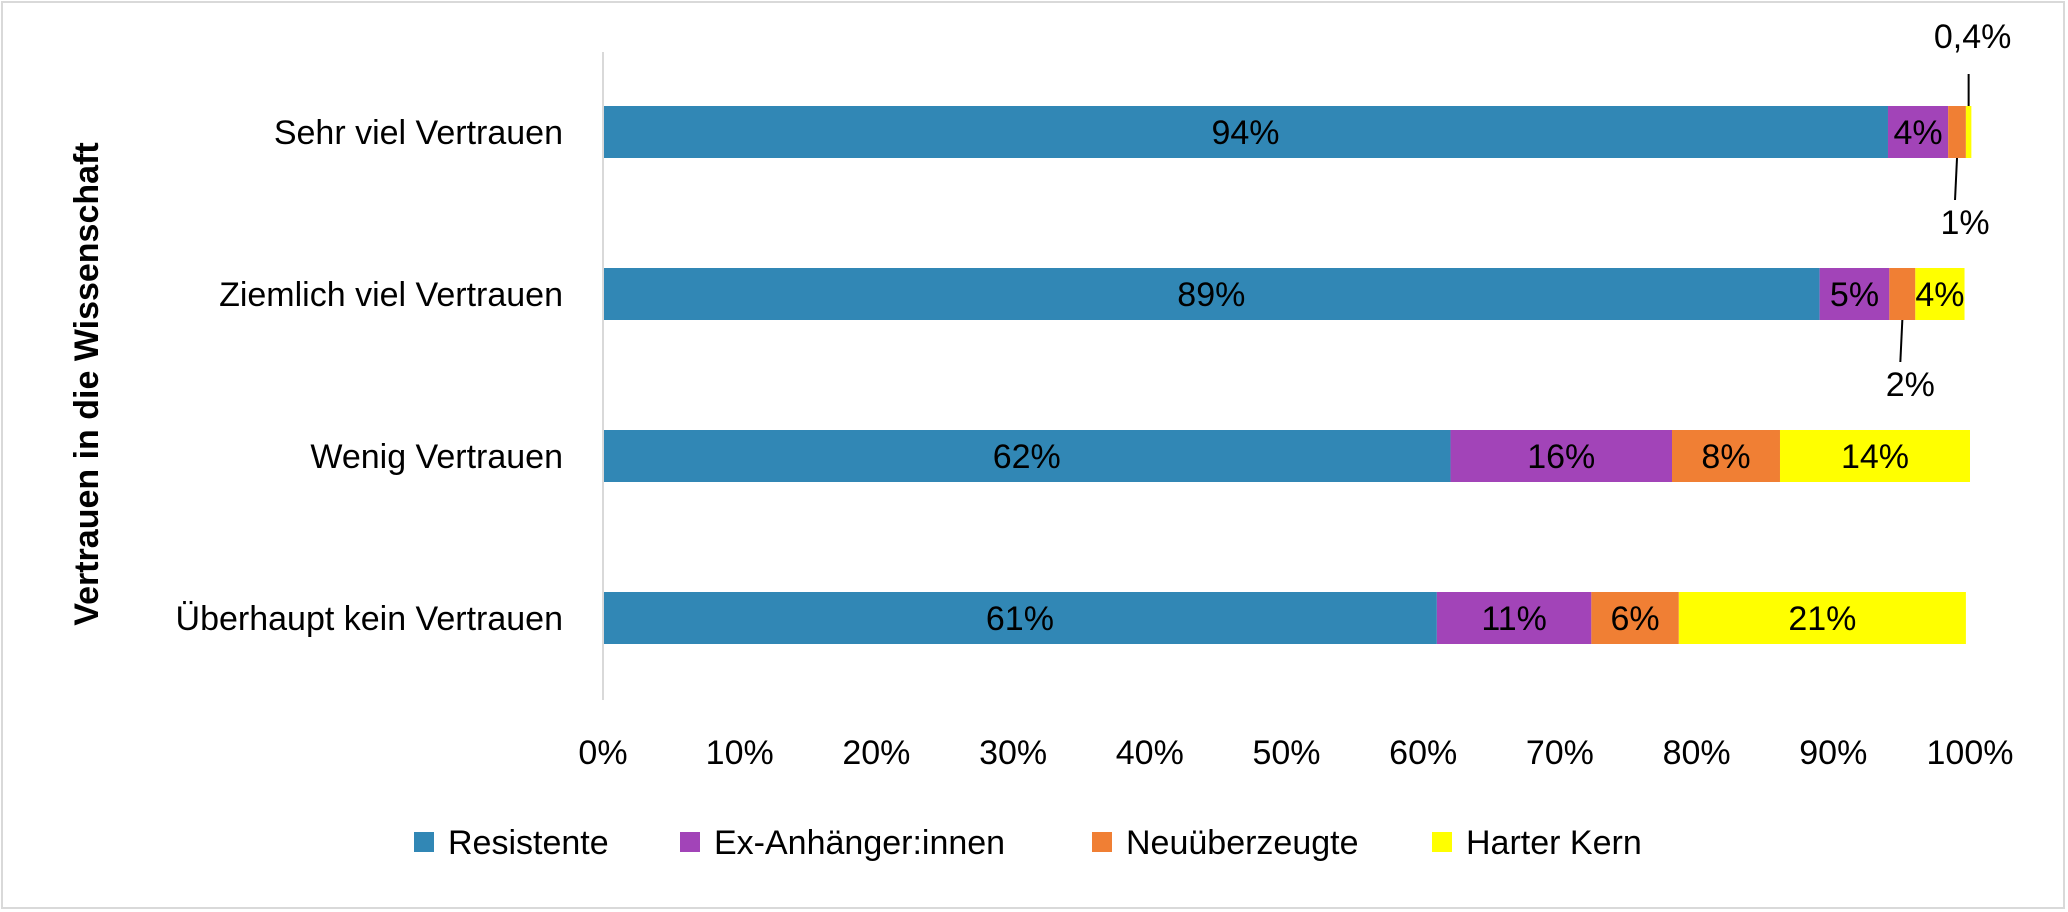 The height and width of the screenshot is (912, 2068). What do you see at coordinates (1102, 842) in the screenshot?
I see `legend-swatch-neuueberzeugte` at bounding box center [1102, 842].